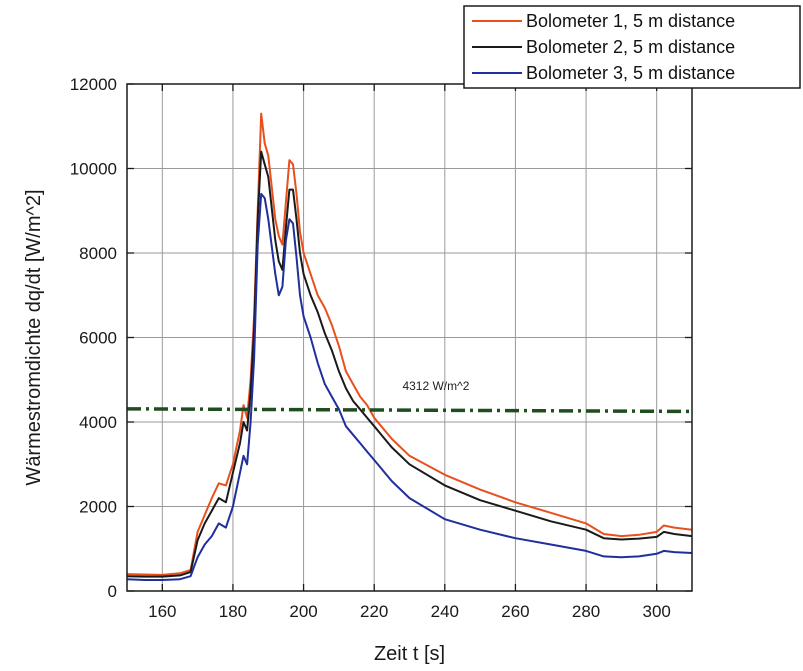 This screenshot has width=803, height=671. I want to click on y-tick-label: 8000, so click(98, 253).